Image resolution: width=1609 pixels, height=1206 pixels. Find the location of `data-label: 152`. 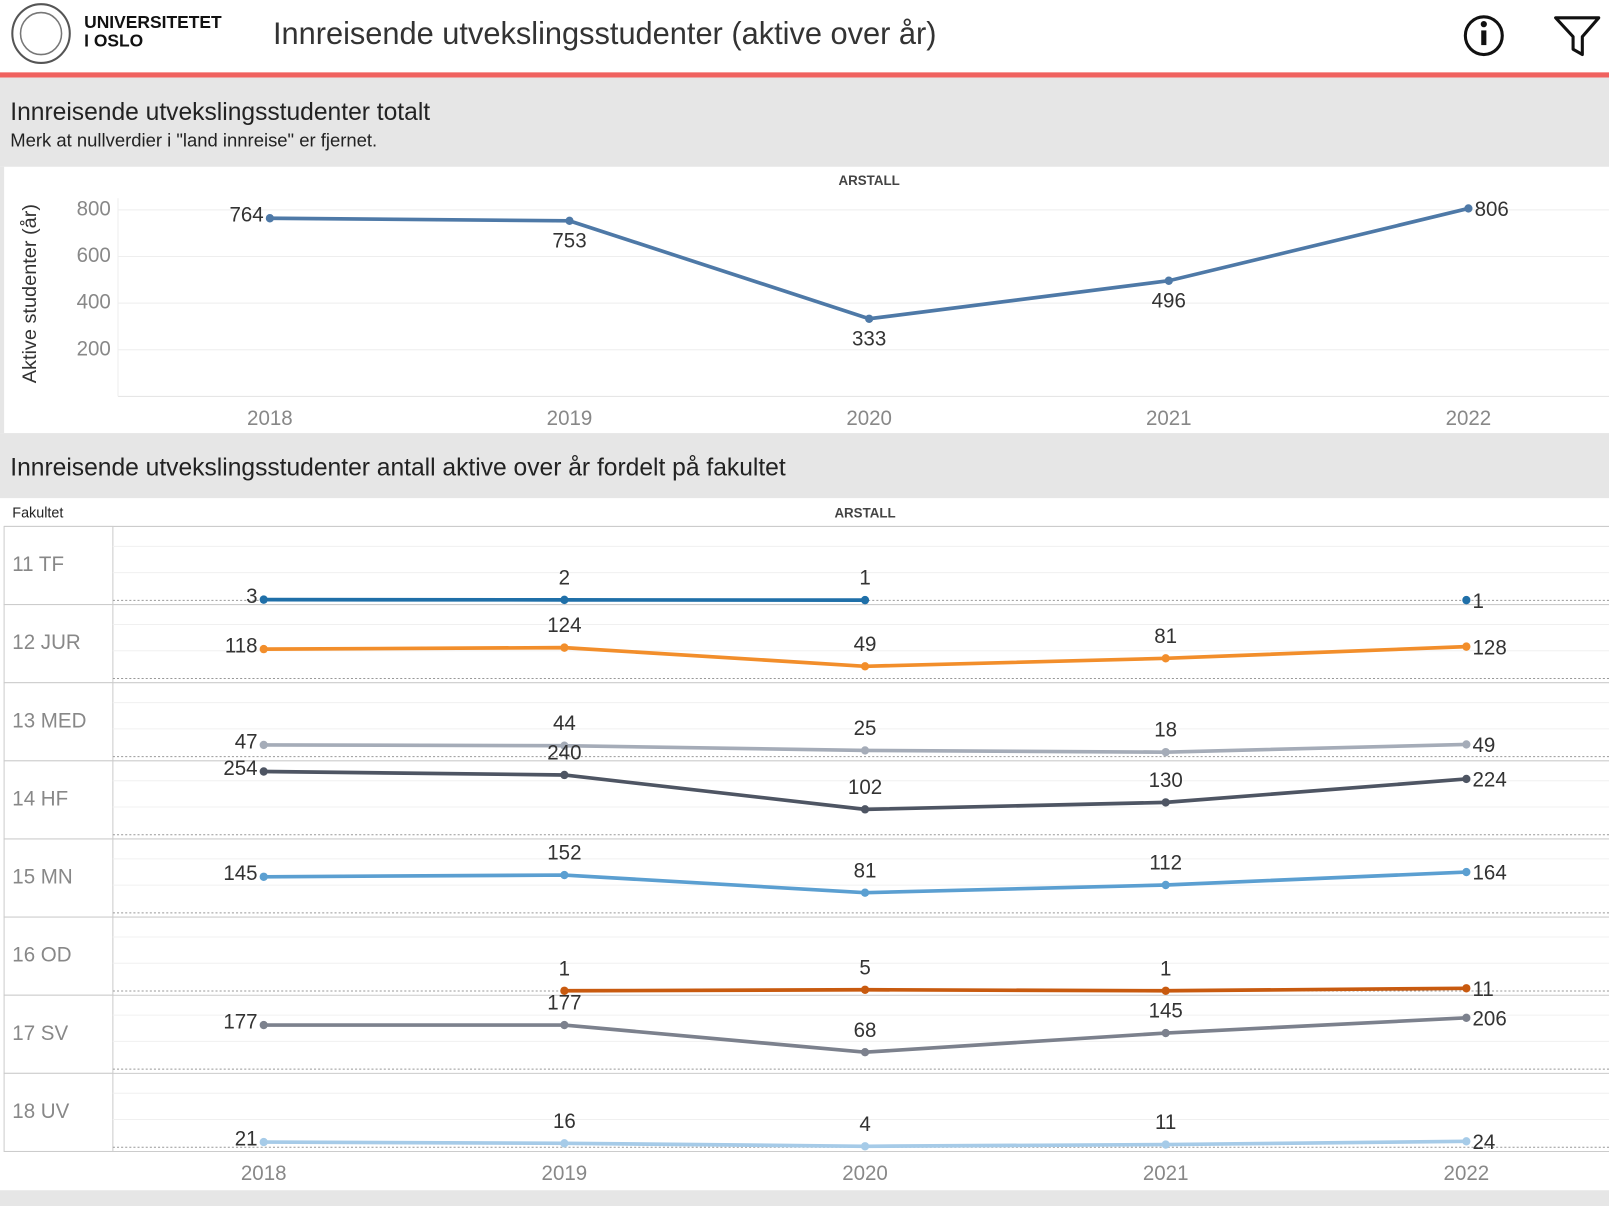

data-label: 152 is located at coordinates (564, 852).